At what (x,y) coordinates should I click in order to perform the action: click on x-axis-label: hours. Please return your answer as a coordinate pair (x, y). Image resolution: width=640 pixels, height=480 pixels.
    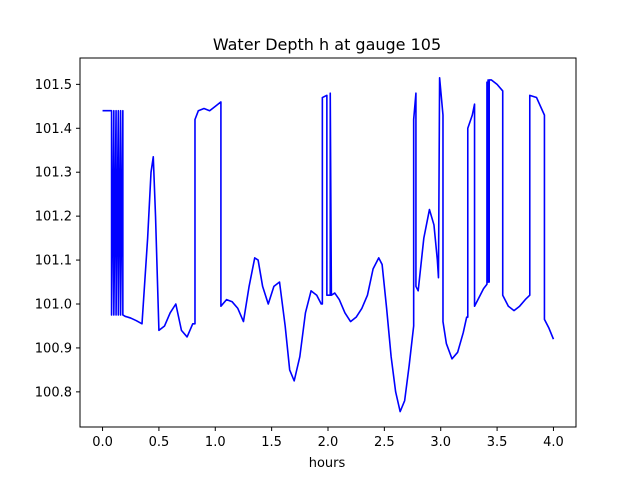
    Looking at the image, I should click on (327, 463).